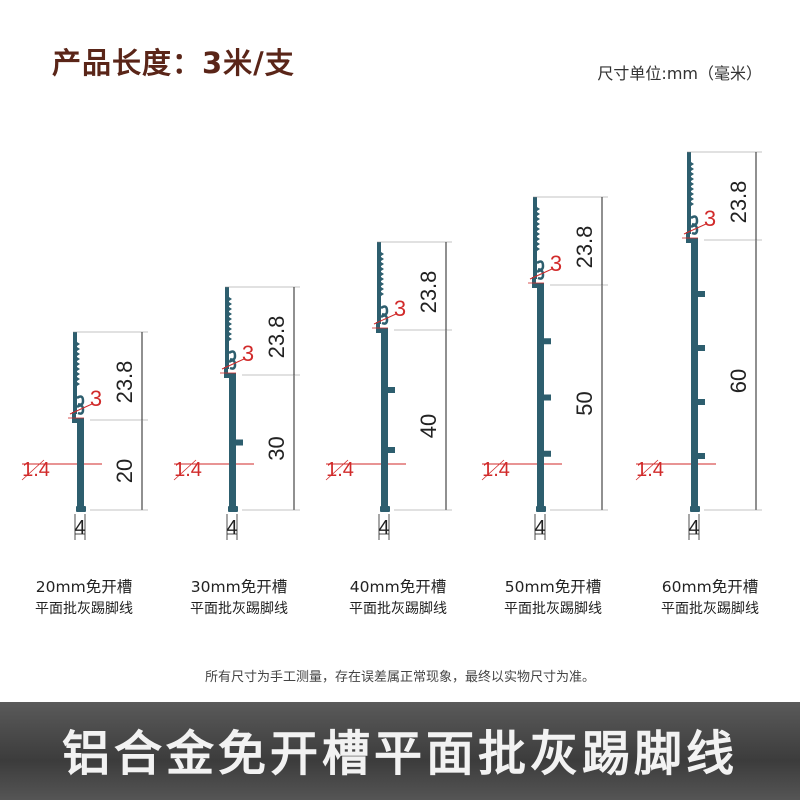 This screenshot has height=800, width=800. Describe the element at coordinates (173, 63) in the screenshot. I see `page-title: 产品长度：3米/支` at that location.